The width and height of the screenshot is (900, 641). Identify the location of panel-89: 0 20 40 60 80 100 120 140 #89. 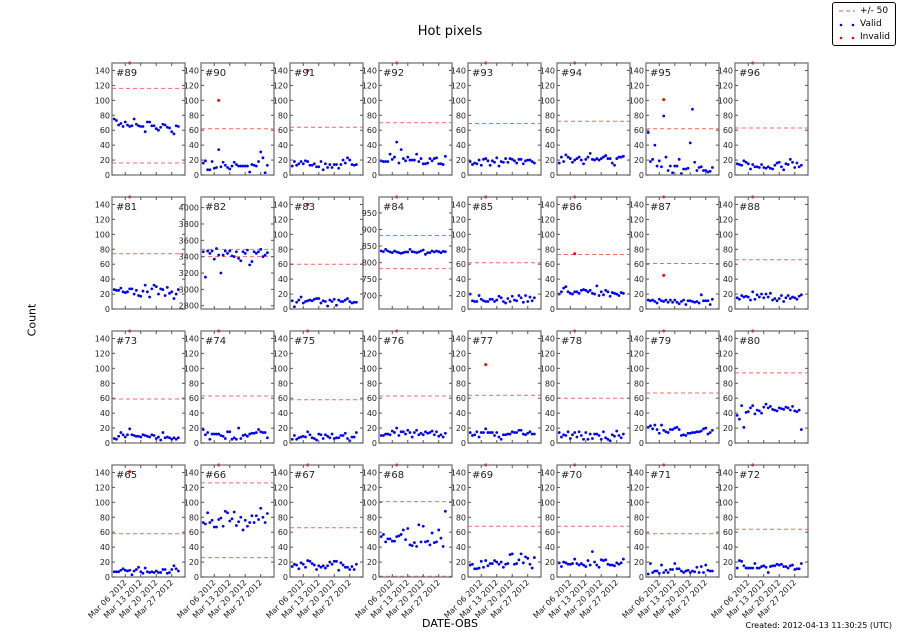
(140, 120).